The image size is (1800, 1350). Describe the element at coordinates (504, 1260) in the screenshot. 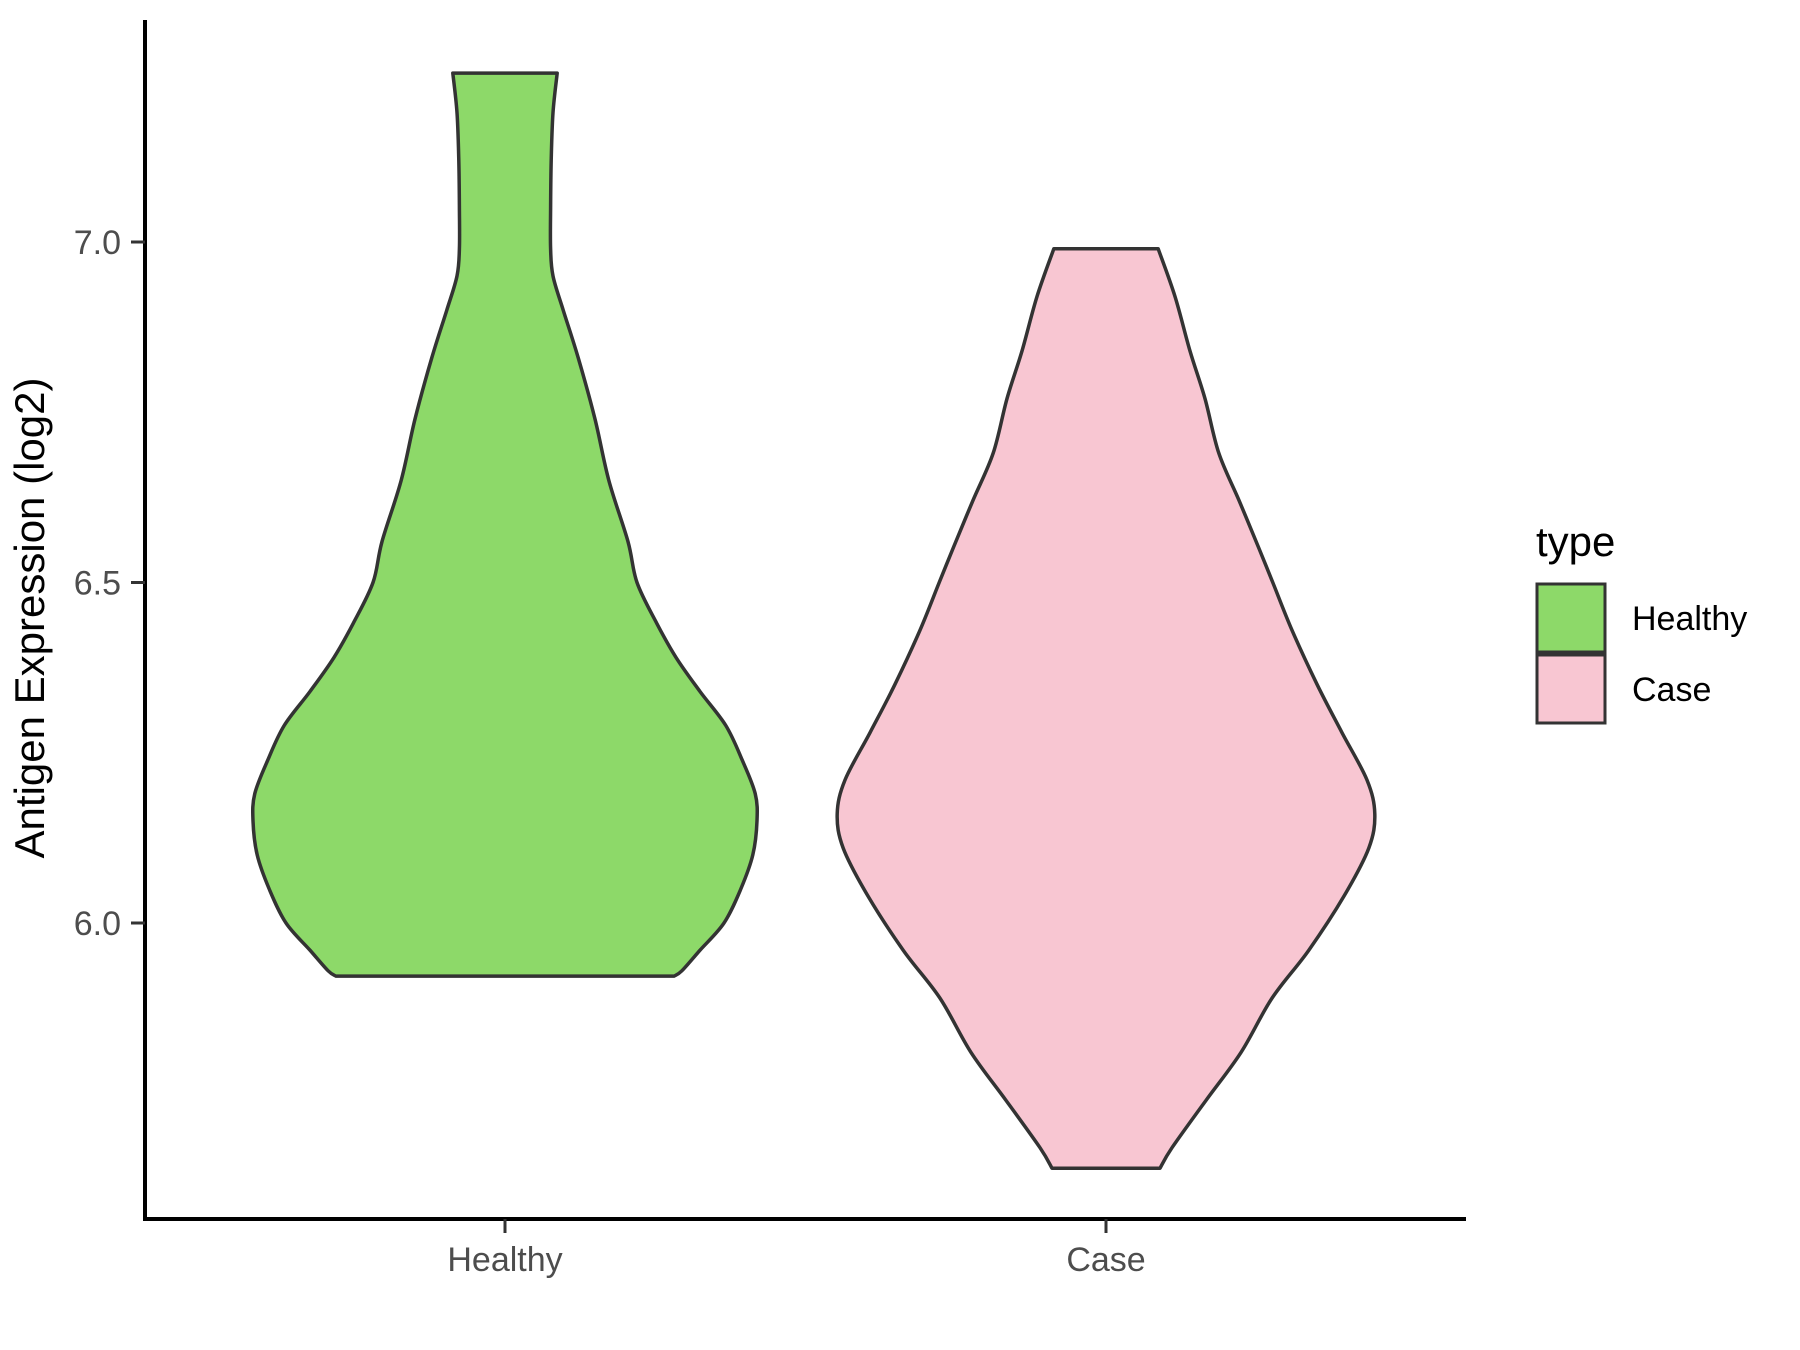

I see `x-tick-label-healthy: Healthy` at that location.